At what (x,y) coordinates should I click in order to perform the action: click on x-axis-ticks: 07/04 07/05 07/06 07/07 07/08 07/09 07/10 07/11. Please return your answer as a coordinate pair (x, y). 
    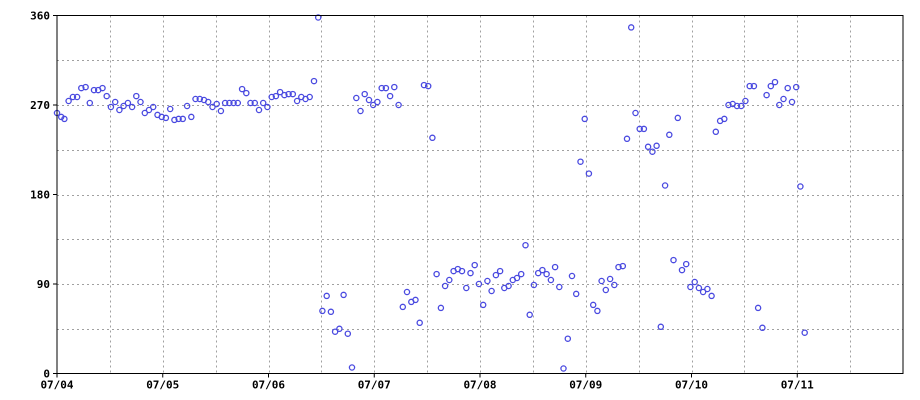
    Looking at the image, I should click on (427, 382).